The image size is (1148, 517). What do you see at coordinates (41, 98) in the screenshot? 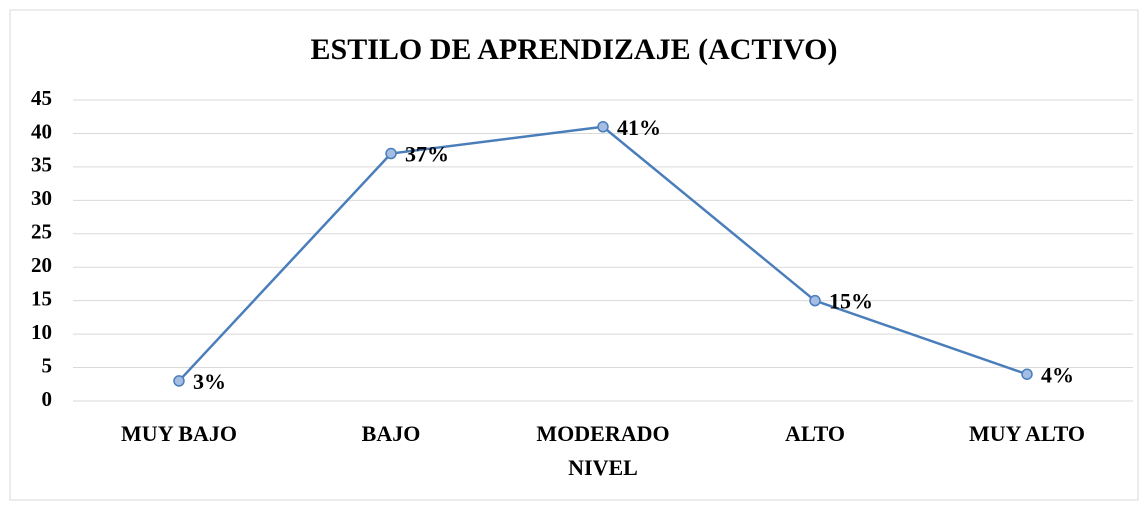
I see `y-tick-label: 45` at bounding box center [41, 98].